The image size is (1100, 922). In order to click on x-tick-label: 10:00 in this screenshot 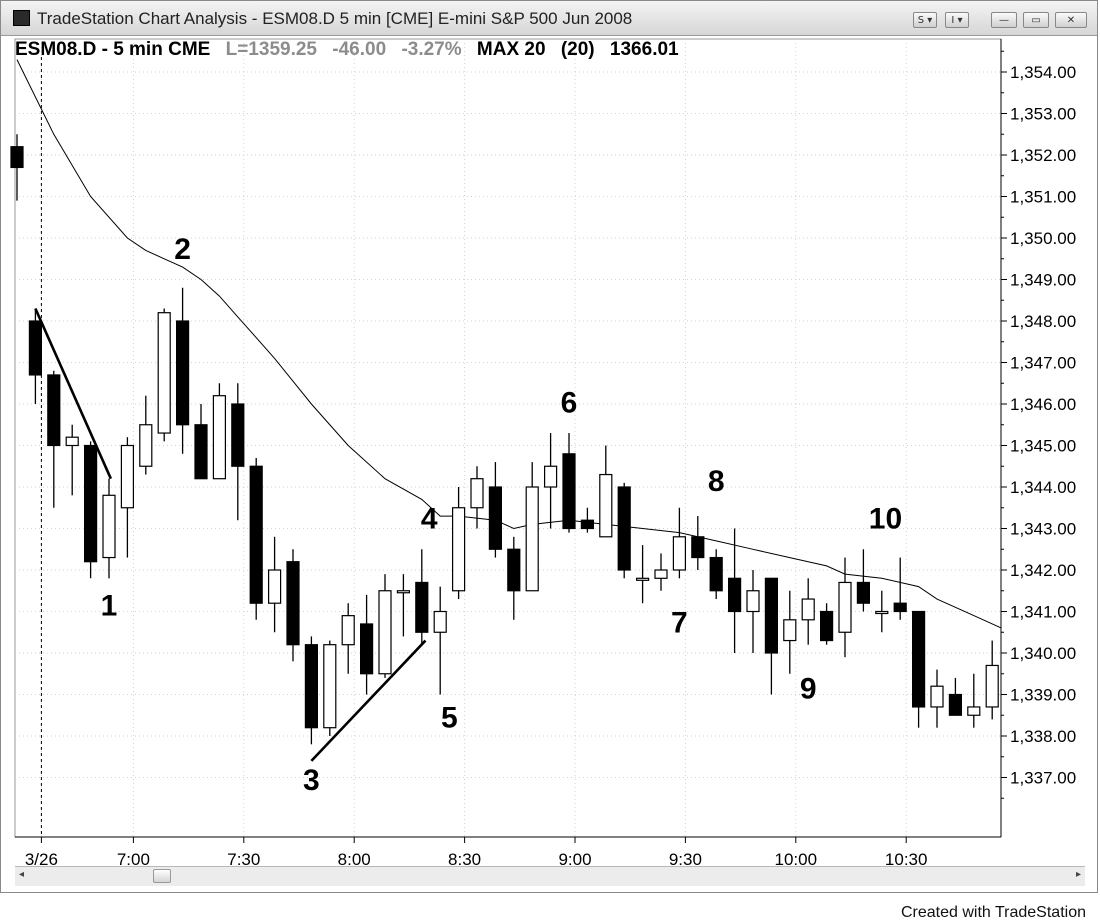, I will do `click(796, 857)`.